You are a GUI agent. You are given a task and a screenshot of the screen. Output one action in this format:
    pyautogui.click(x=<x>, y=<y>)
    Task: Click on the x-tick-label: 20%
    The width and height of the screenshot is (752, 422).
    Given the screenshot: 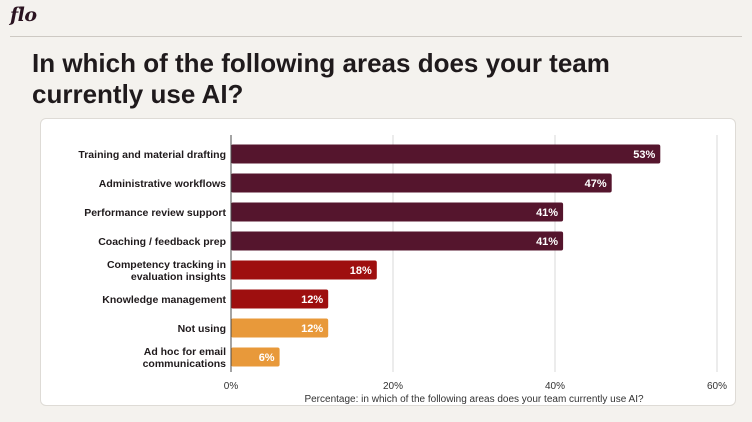 What is the action you would take?
    pyautogui.click(x=393, y=386)
    